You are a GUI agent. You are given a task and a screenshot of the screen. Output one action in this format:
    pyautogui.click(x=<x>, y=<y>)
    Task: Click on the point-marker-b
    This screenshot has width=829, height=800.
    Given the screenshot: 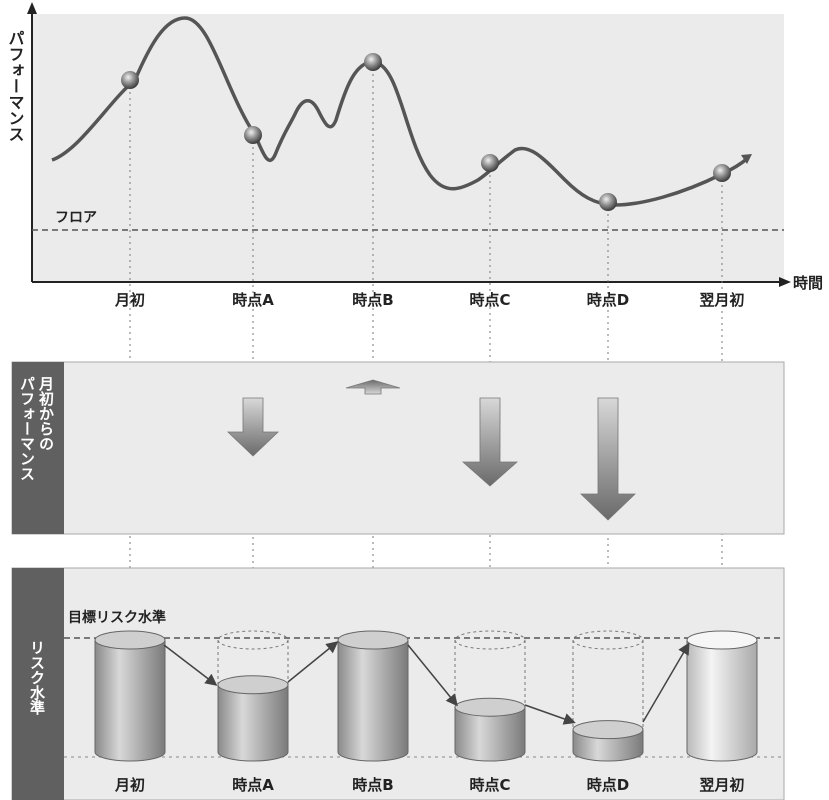 What is the action you would take?
    pyautogui.click(x=373, y=62)
    